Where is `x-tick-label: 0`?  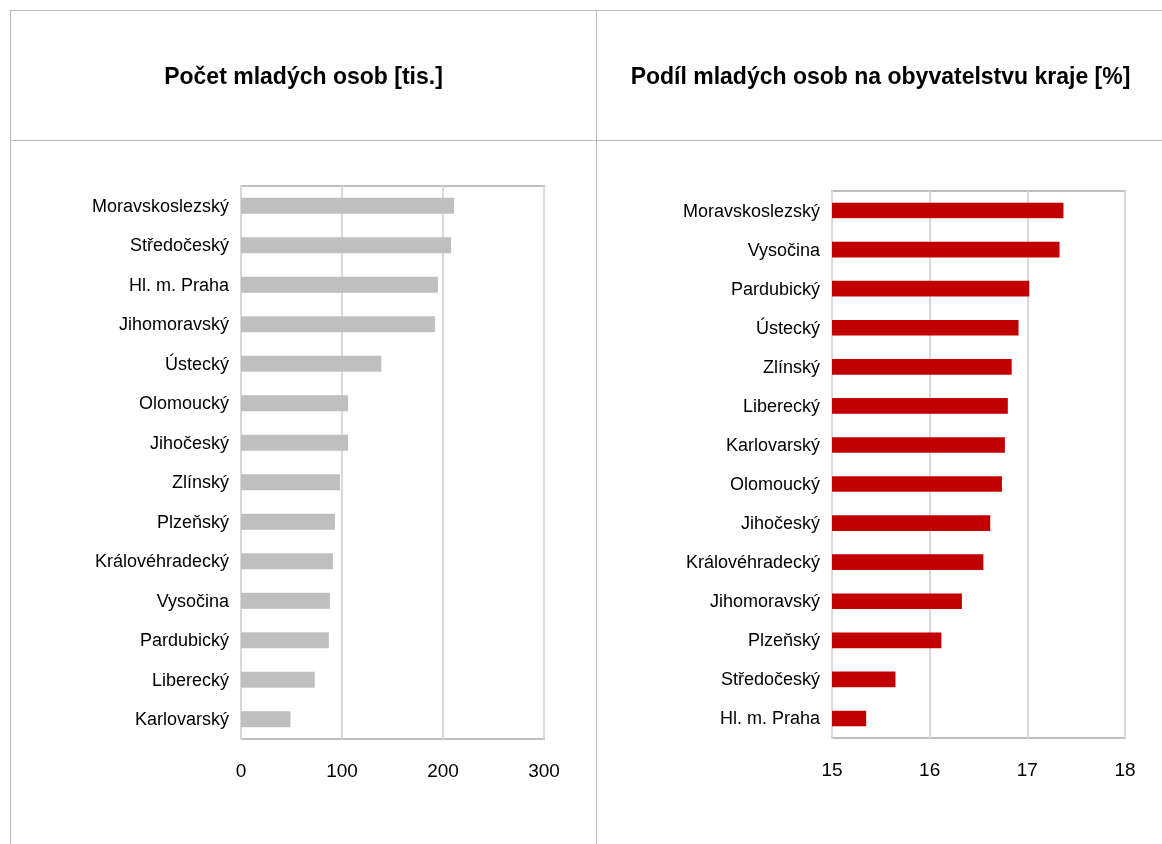 x-tick-label: 0 is located at coordinates (241, 770).